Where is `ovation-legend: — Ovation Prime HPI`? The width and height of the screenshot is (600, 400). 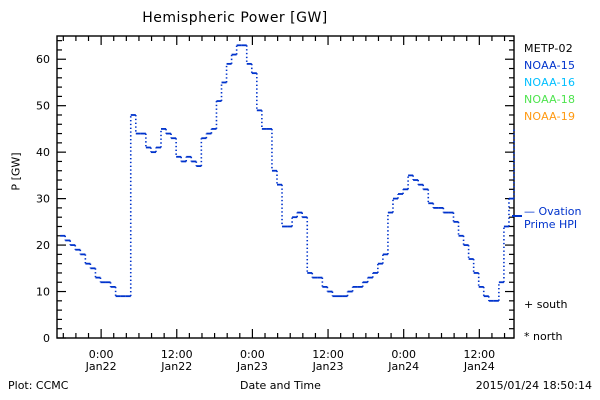 ovation-legend: — Ovation Prime HPI is located at coordinates (562, 218).